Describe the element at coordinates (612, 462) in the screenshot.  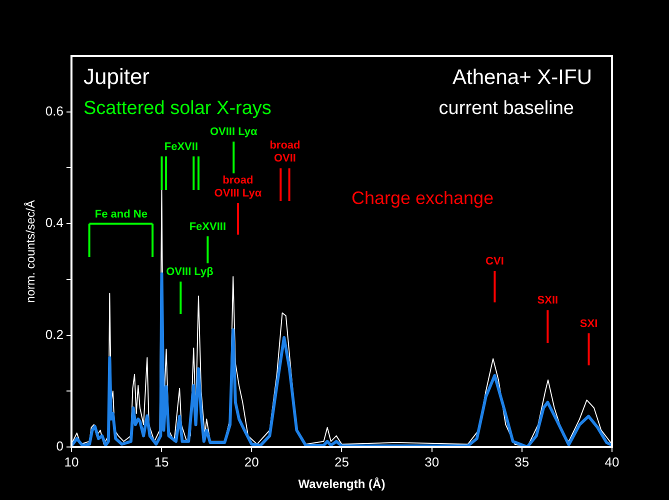
I see `x-tick-label: 40` at that location.